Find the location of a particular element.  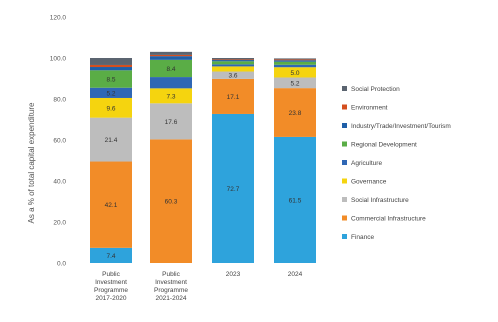

legend-item: Environment is located at coordinates (365, 108).